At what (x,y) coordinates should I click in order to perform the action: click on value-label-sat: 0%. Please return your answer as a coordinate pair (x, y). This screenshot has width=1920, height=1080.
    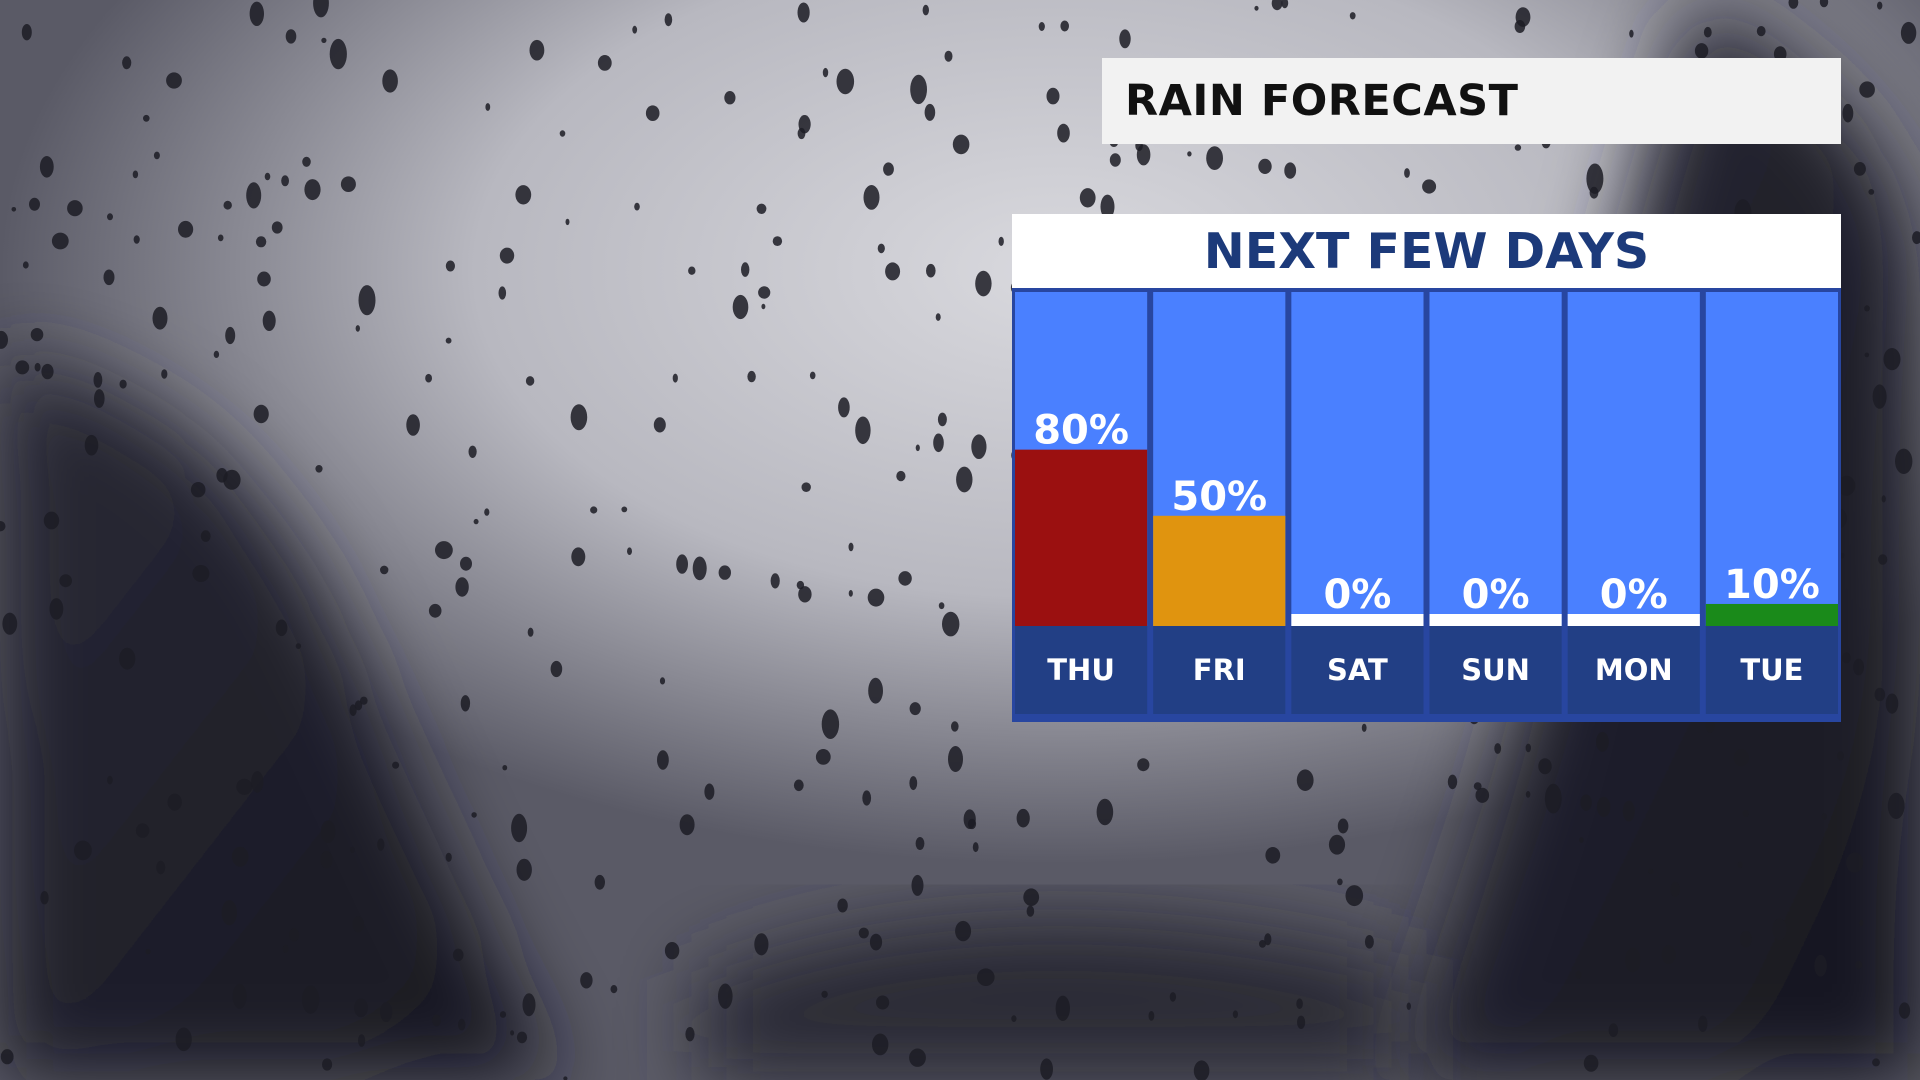
    Looking at the image, I should click on (1357, 595).